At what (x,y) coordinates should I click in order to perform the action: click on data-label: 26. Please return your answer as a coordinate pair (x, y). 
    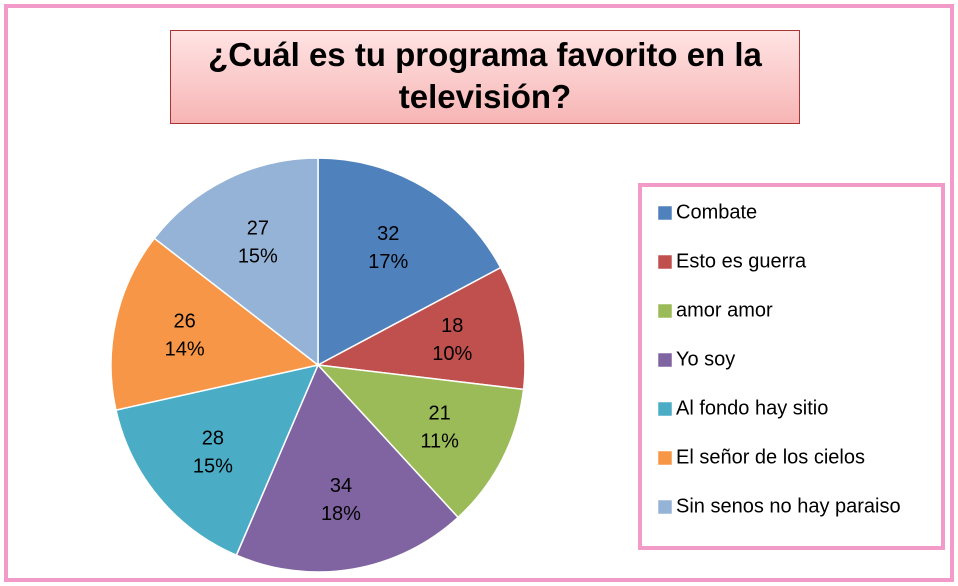
    Looking at the image, I should click on (185, 322).